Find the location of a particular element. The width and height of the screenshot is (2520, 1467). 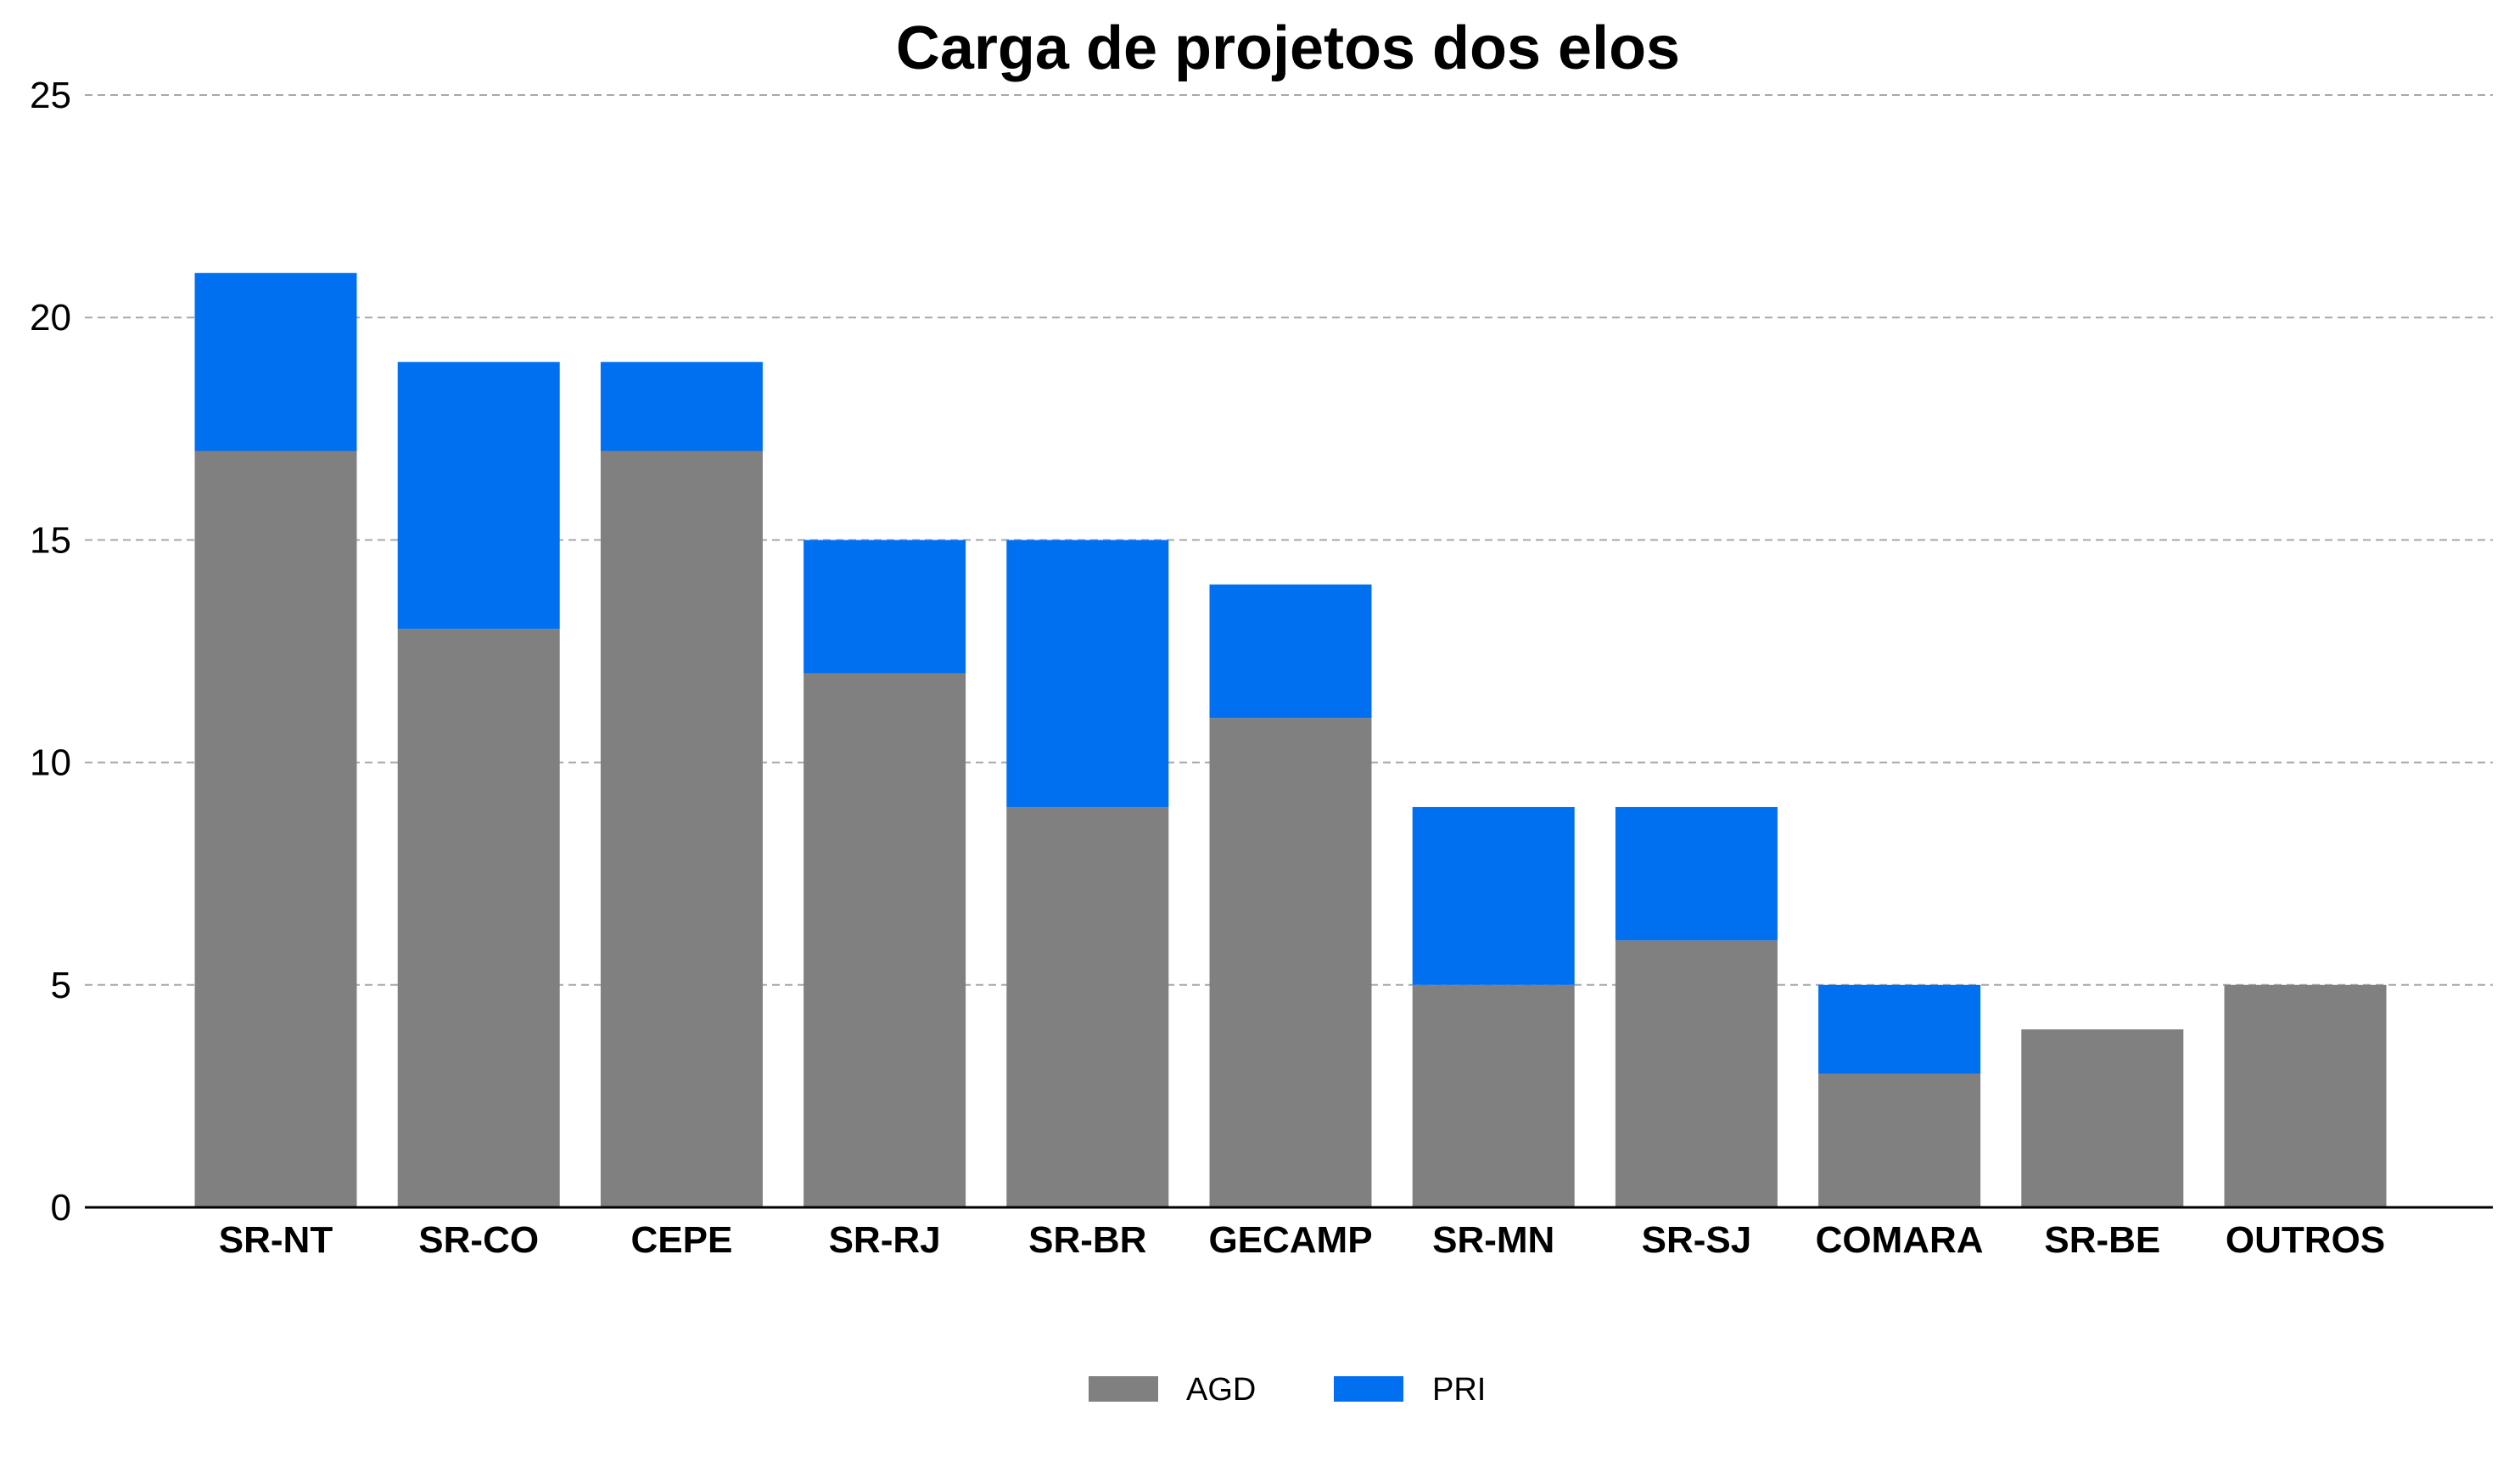

legend-item-pri: PRI is located at coordinates (1410, 1390).